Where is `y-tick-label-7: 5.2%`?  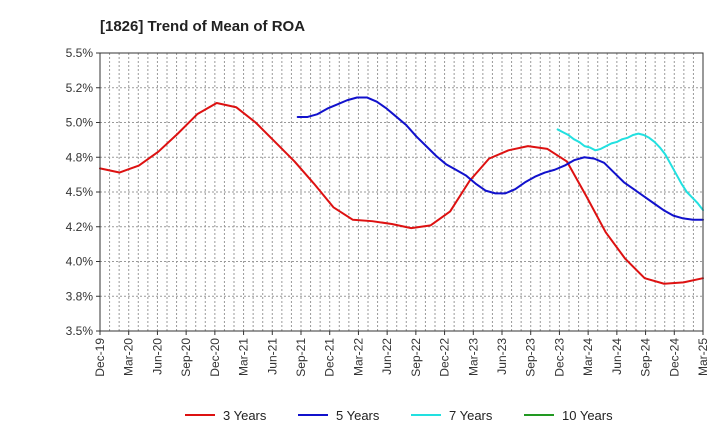 y-tick-label-7: 5.2% is located at coordinates (80, 88).